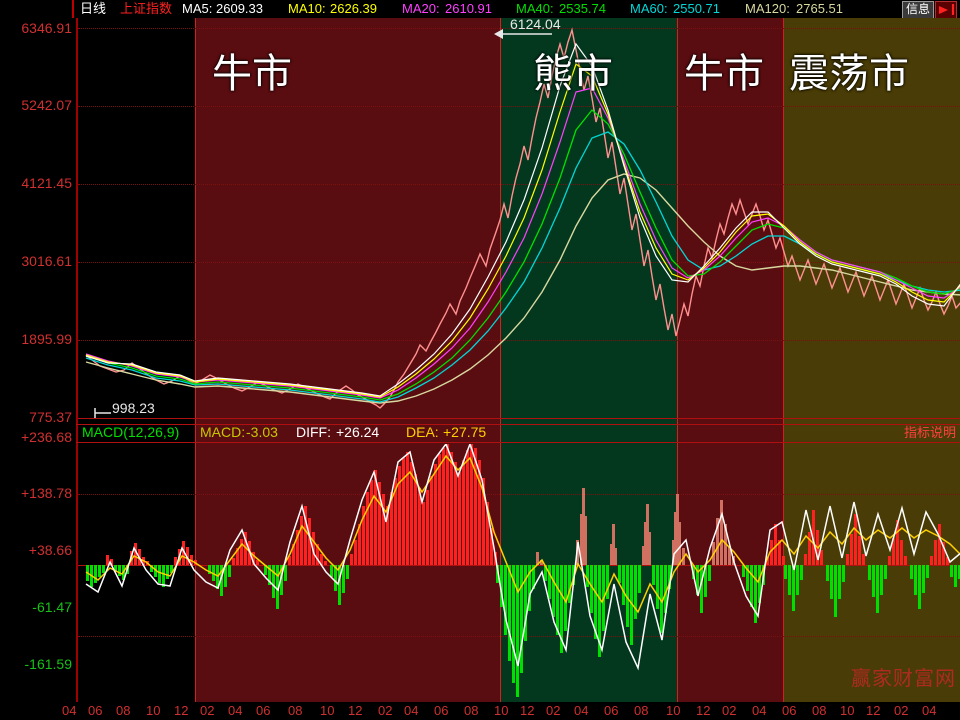  Describe the element at coordinates (93, 8) in the screenshot. I see `period-label: 日线` at that location.